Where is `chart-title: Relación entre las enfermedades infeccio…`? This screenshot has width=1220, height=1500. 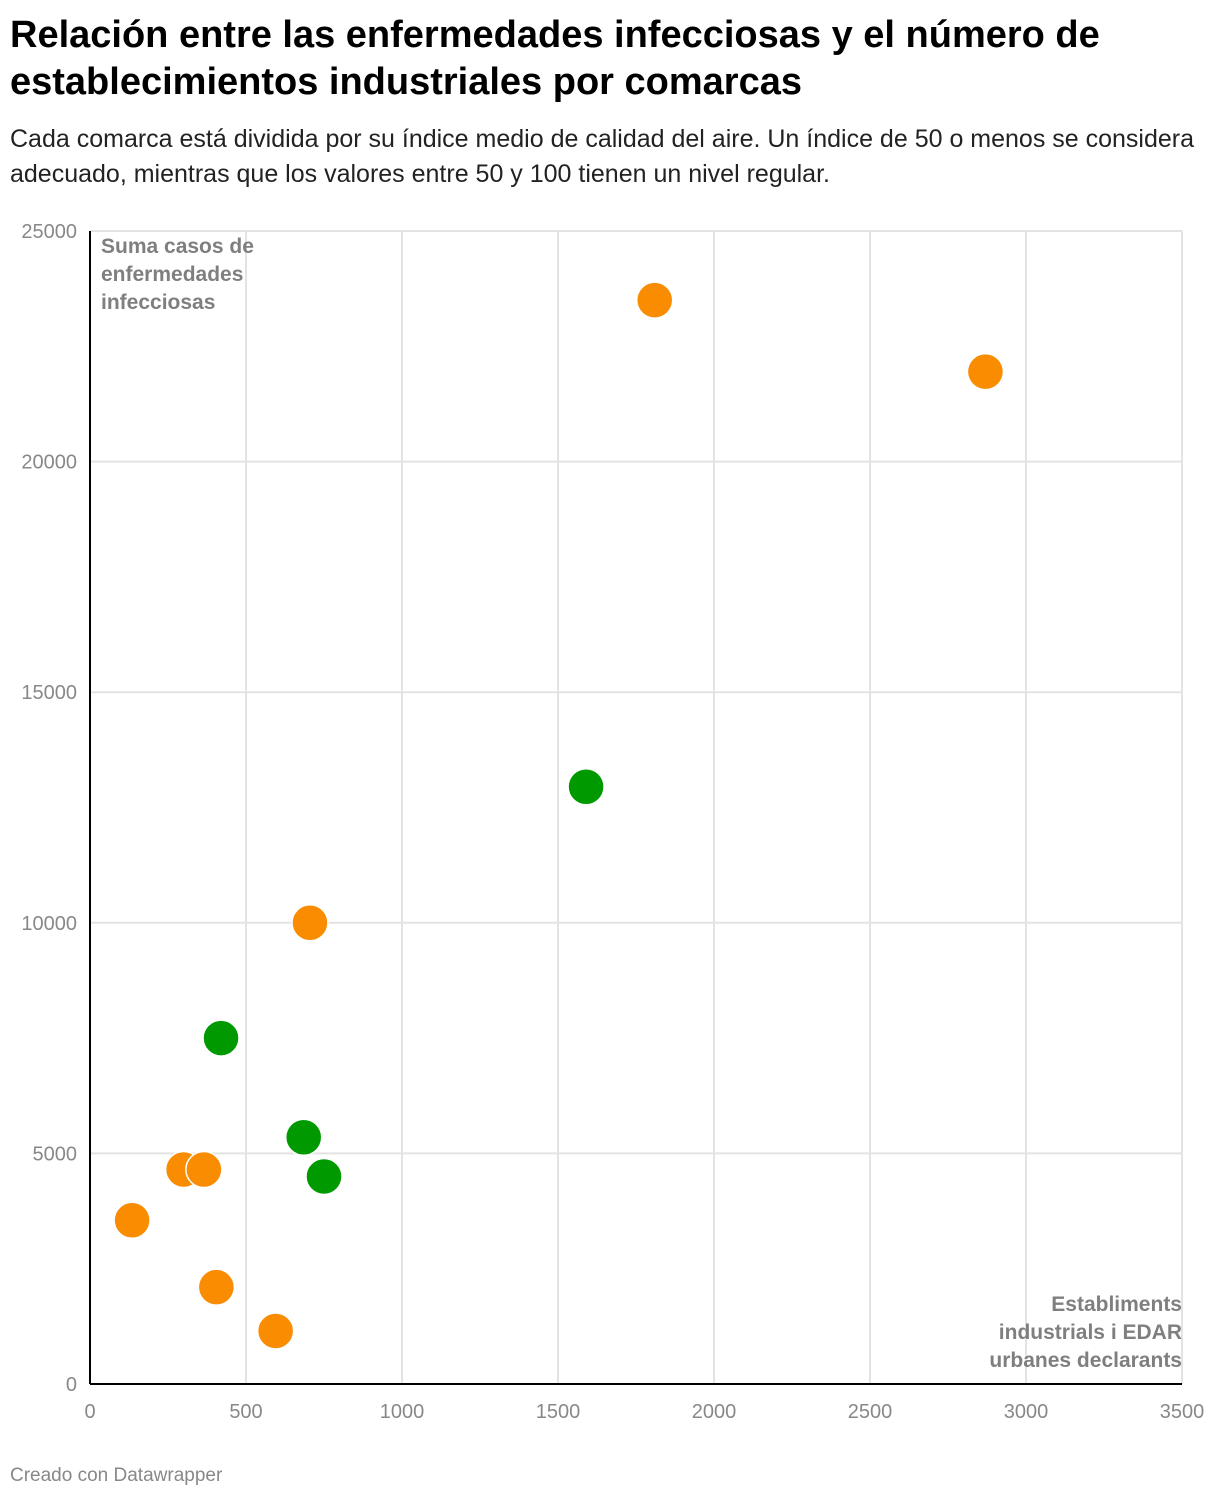 chart-title: Relación entre las enfermedades infeccio… is located at coordinates (555, 58).